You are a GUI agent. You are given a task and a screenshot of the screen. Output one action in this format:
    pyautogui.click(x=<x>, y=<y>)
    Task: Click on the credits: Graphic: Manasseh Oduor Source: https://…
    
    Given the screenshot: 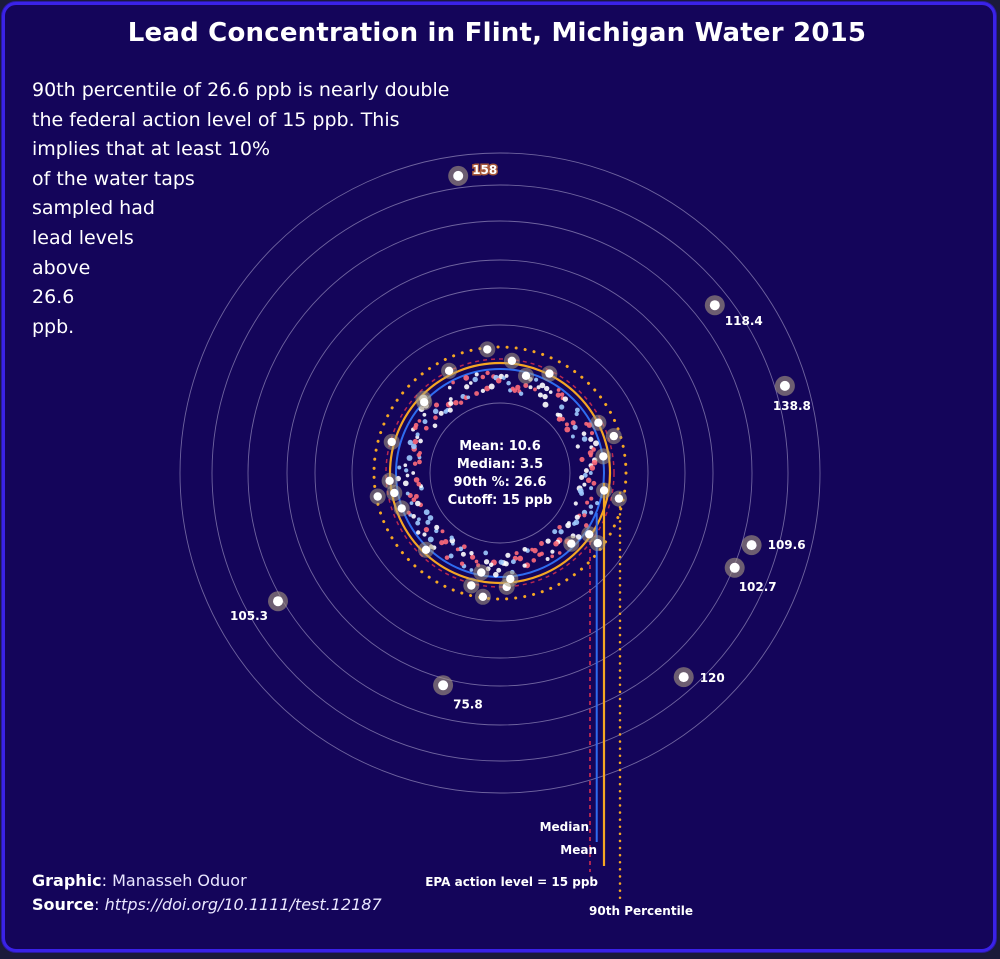 What is the action you would take?
    pyautogui.click(x=207, y=893)
    